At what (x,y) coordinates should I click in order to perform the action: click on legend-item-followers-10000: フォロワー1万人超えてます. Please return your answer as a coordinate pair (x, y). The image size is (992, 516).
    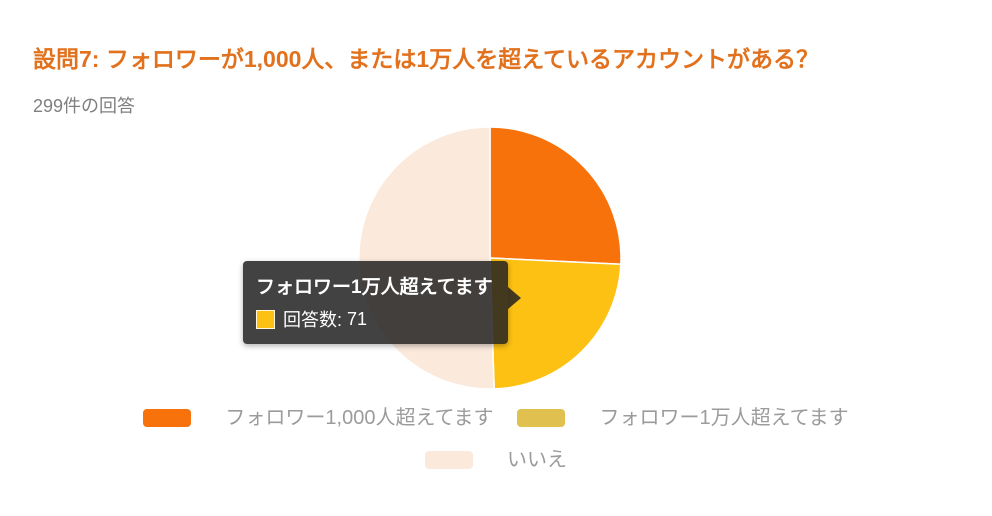
    Looking at the image, I should click on (683, 418).